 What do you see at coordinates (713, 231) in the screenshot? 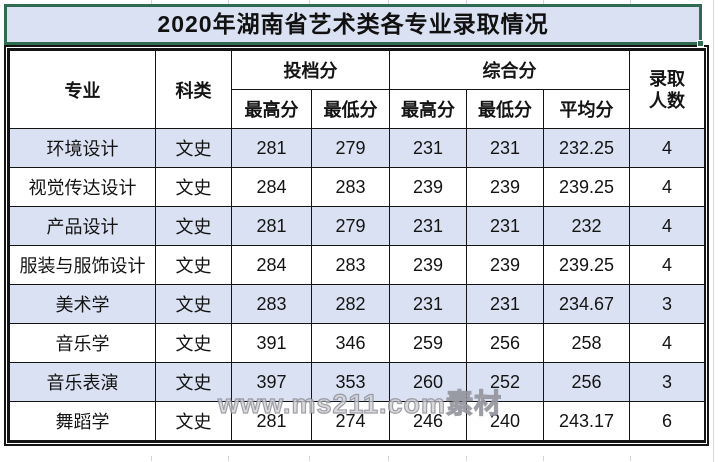
I see `excel-gridline` at bounding box center [713, 231].